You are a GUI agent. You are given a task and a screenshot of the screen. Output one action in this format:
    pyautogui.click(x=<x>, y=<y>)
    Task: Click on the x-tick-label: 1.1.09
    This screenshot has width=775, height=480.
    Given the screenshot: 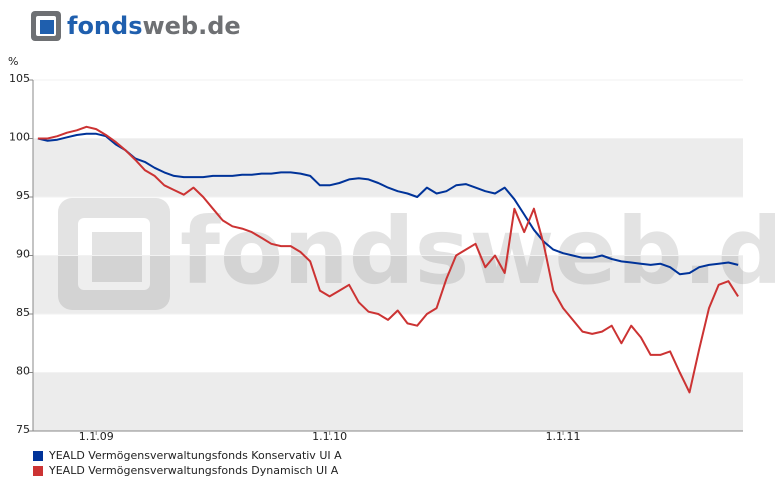 What is the action you would take?
    pyautogui.click(x=96, y=436)
    